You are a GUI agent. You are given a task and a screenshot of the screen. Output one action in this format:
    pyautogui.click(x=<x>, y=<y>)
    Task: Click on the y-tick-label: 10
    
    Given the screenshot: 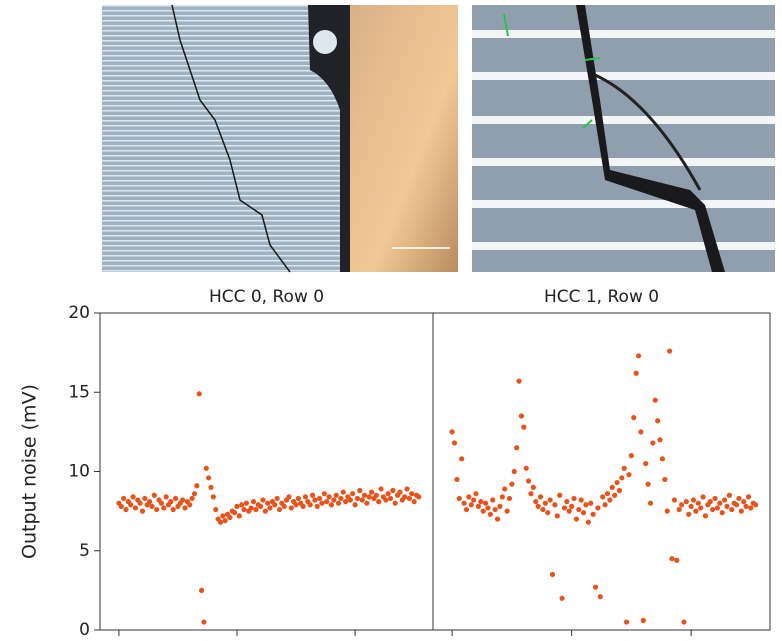 What is the action you would take?
    pyautogui.click(x=79, y=472)
    